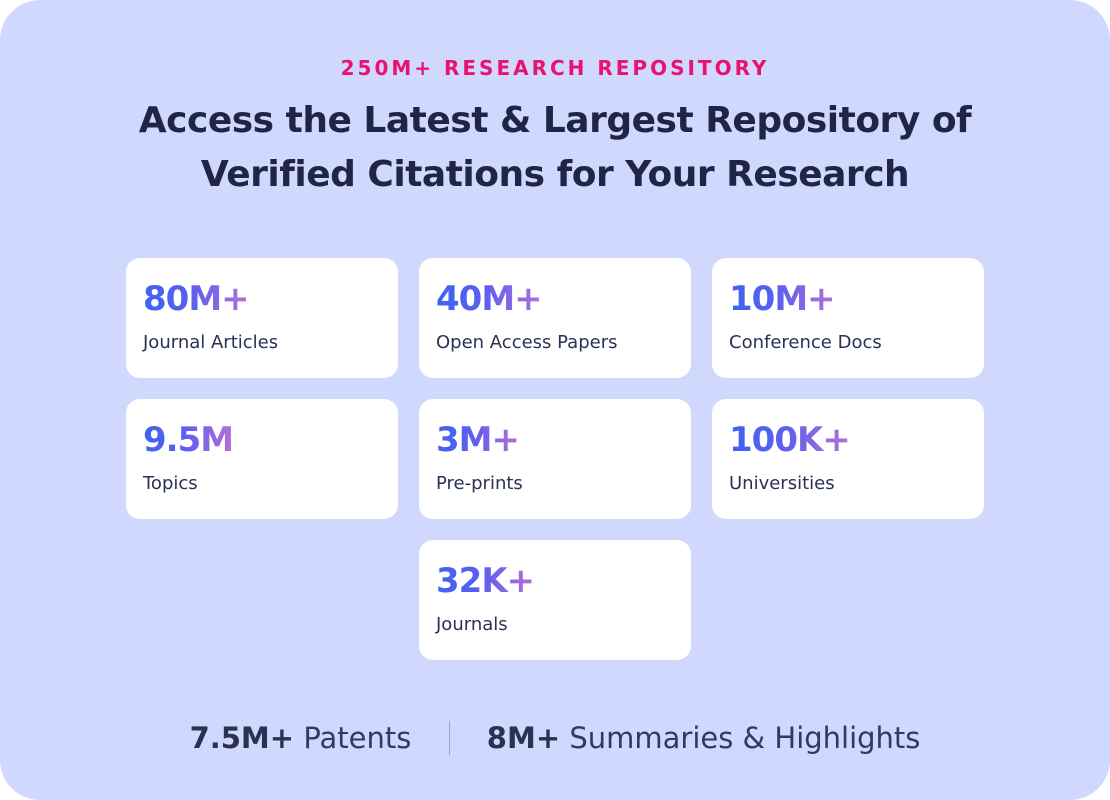  What do you see at coordinates (745, 738) in the screenshot?
I see `summaries-label: Summaries & Highlights` at bounding box center [745, 738].